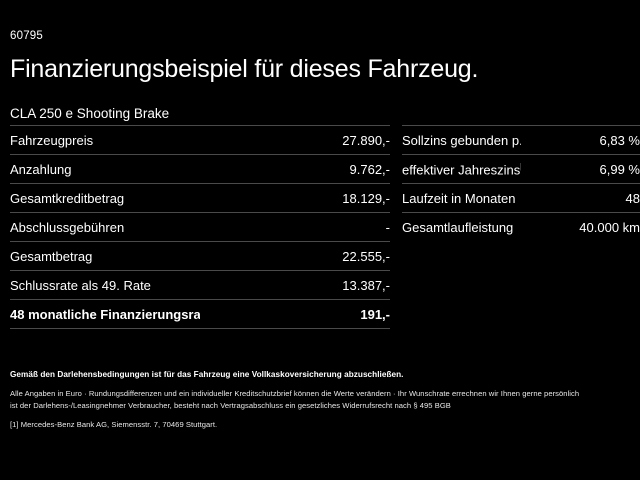 Image resolution: width=640 pixels, height=480 pixels. I want to click on row-label: Fahrzeugpreis, so click(105, 140).